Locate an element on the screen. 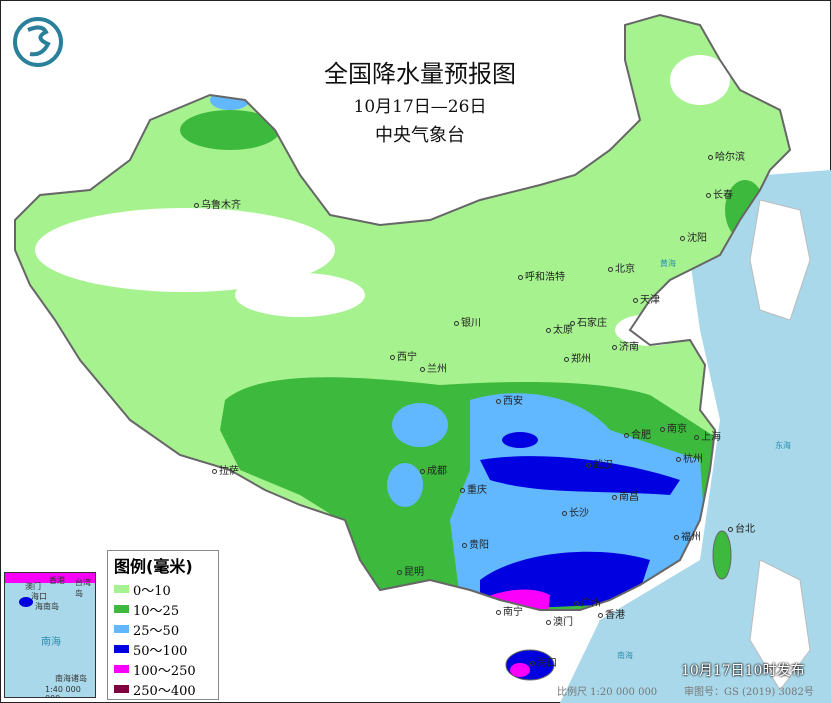 The image size is (831, 703). city-label: 海口 is located at coordinates (543, 661).